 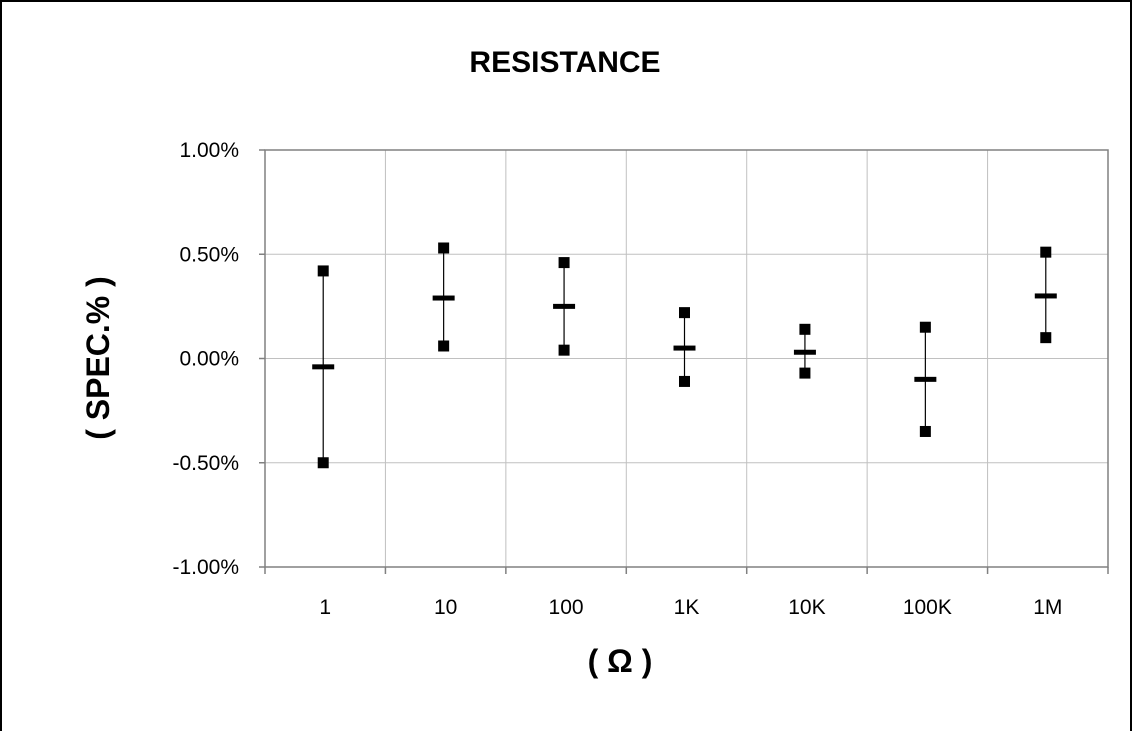 What do you see at coordinates (620, 661) in the screenshot?
I see `x-axis-title: ( Ω )` at bounding box center [620, 661].